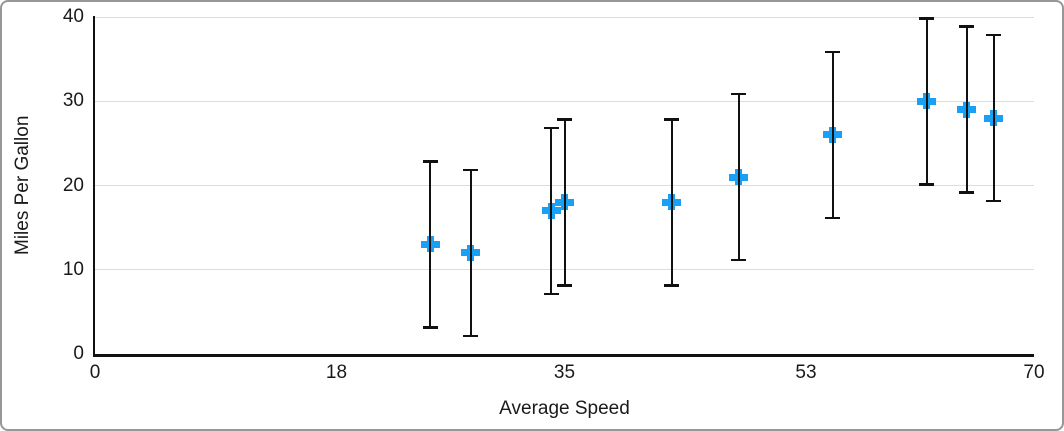 The height and width of the screenshot is (431, 1064). I want to click on y-axis-line, so click(94, 185).